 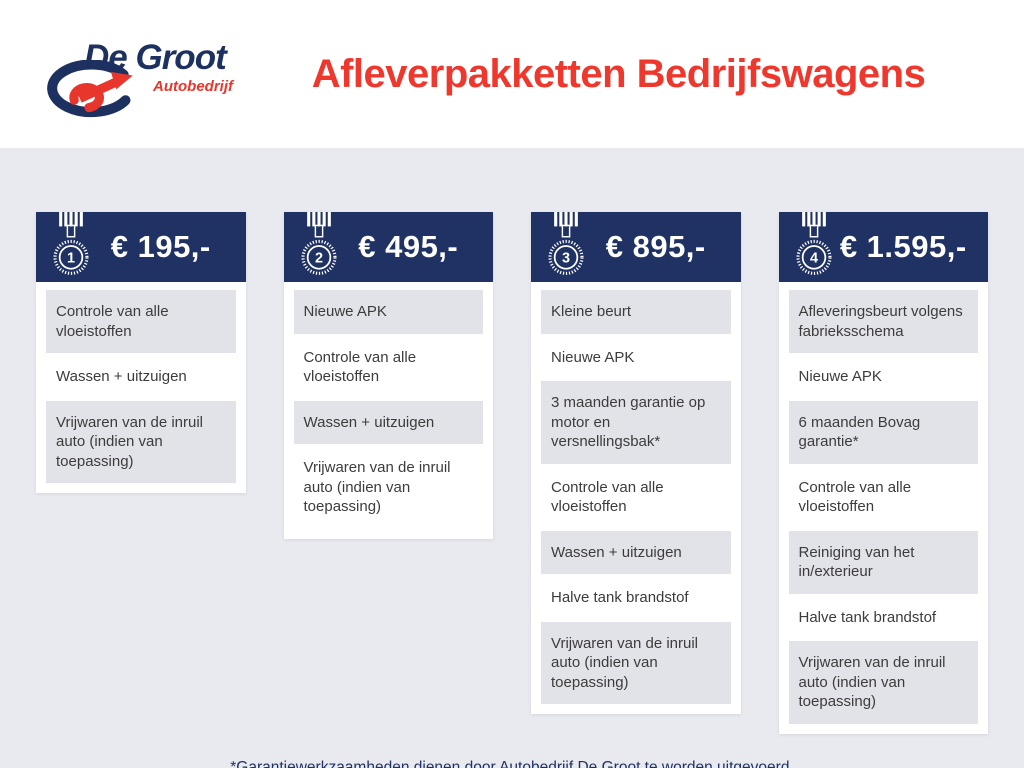 I want to click on package-price: € 195,-, so click(x=160, y=246).